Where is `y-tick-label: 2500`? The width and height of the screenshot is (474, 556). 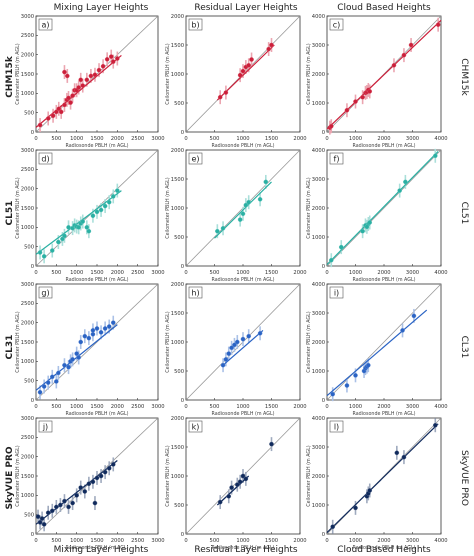
y-tick-label: 2500 is located at coordinates (27, 304).